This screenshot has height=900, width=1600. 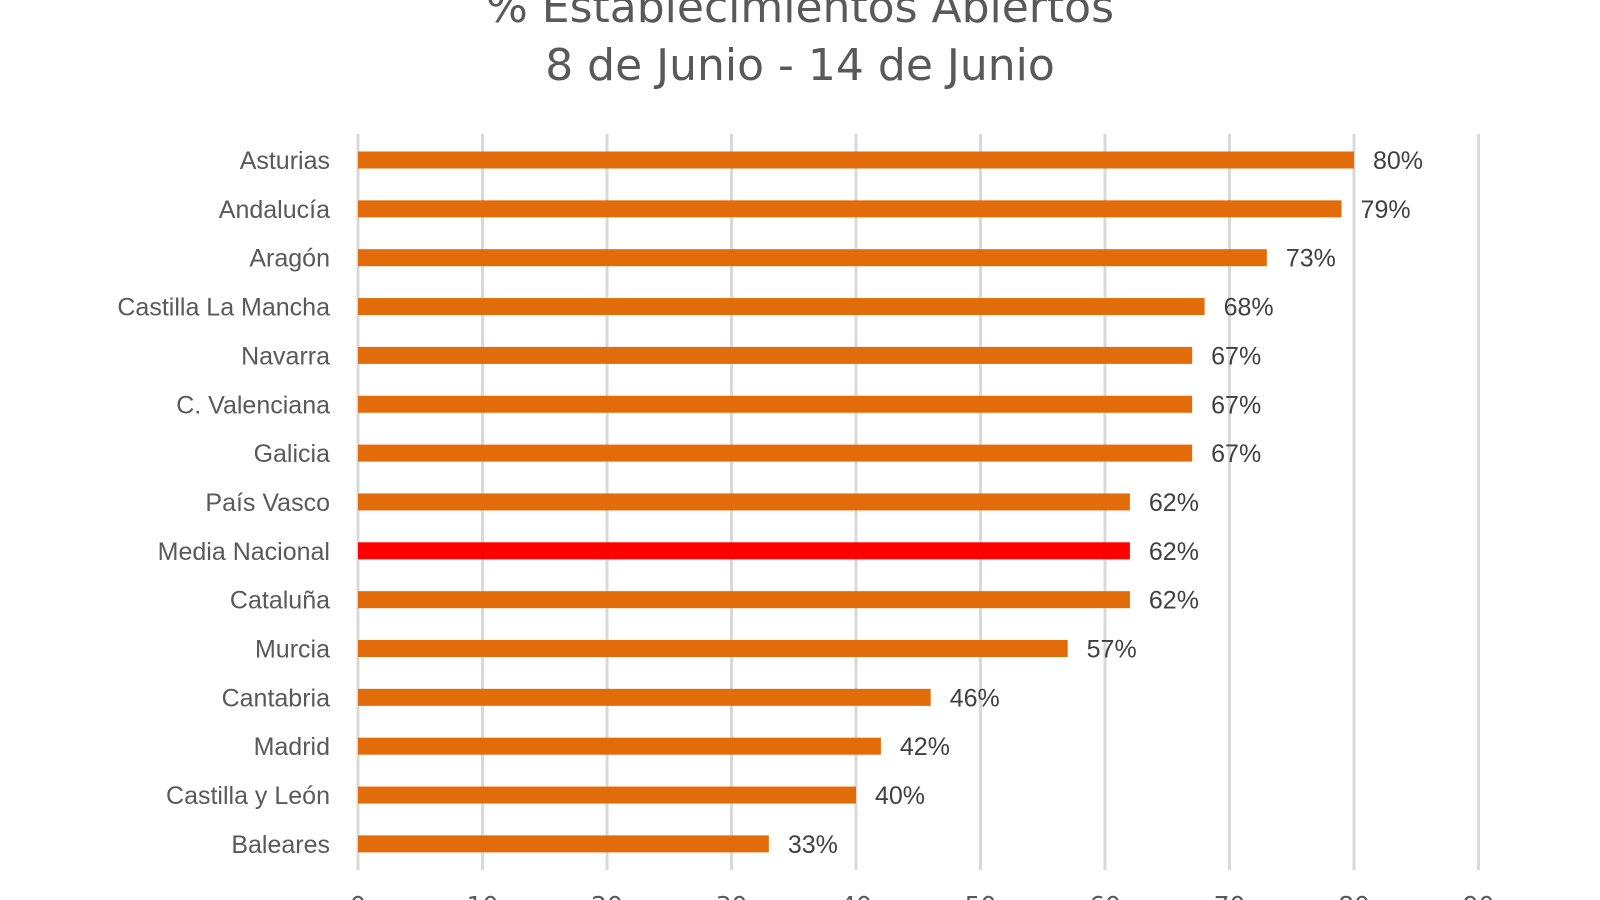 What do you see at coordinates (1386, 210) in the screenshot?
I see `data-label: 79%` at bounding box center [1386, 210].